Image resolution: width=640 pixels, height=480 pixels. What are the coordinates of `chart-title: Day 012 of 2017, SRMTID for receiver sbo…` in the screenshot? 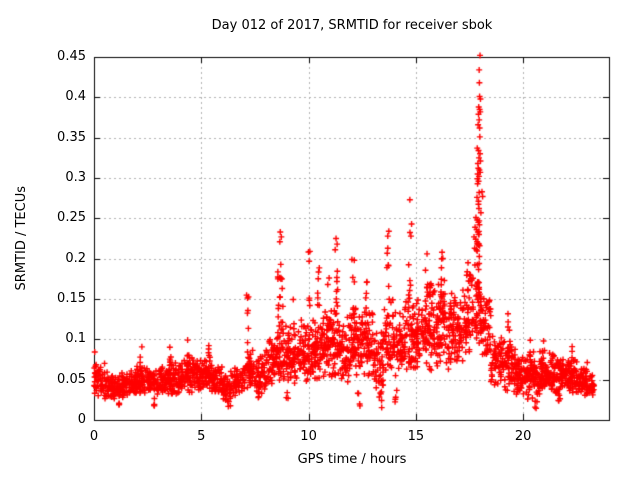 It's located at (352, 25).